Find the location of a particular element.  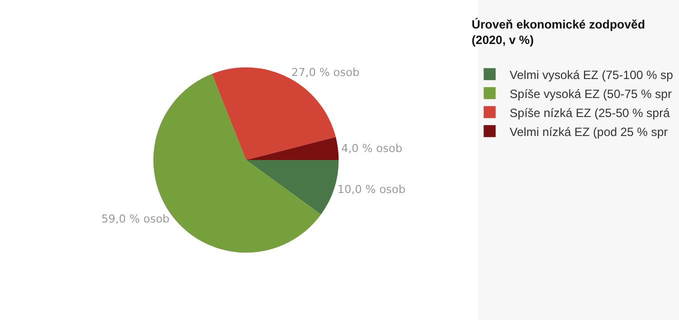

legend-label: Spíše nízká EZ (25-50 % sprá is located at coordinates (590, 113).